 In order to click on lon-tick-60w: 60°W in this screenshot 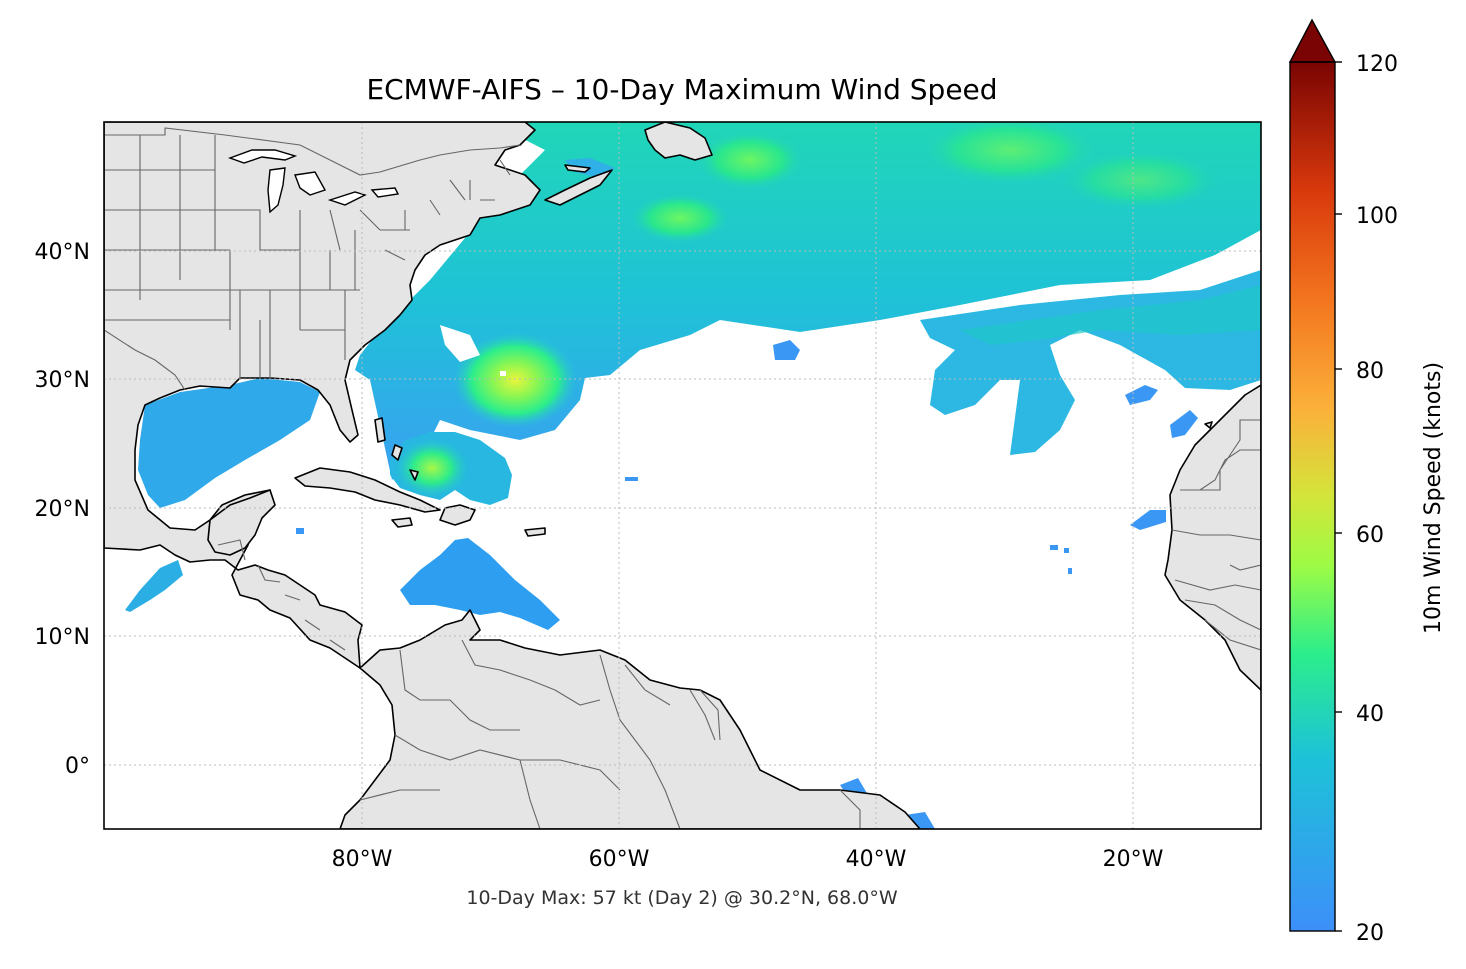, I will do `click(619, 859)`.